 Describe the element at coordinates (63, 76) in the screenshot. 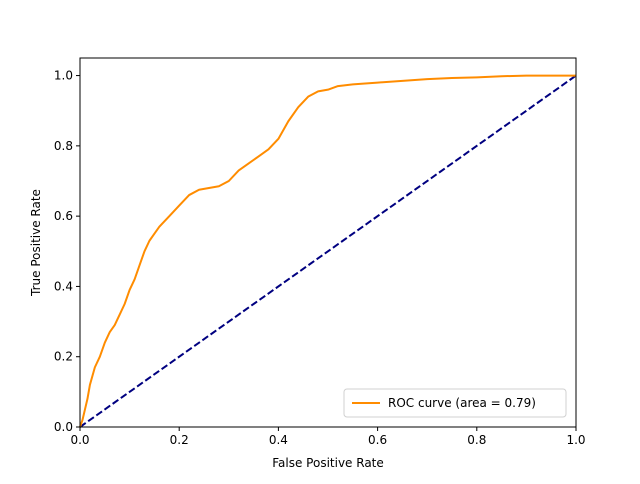

I see `y-tick-label: 1.0` at that location.